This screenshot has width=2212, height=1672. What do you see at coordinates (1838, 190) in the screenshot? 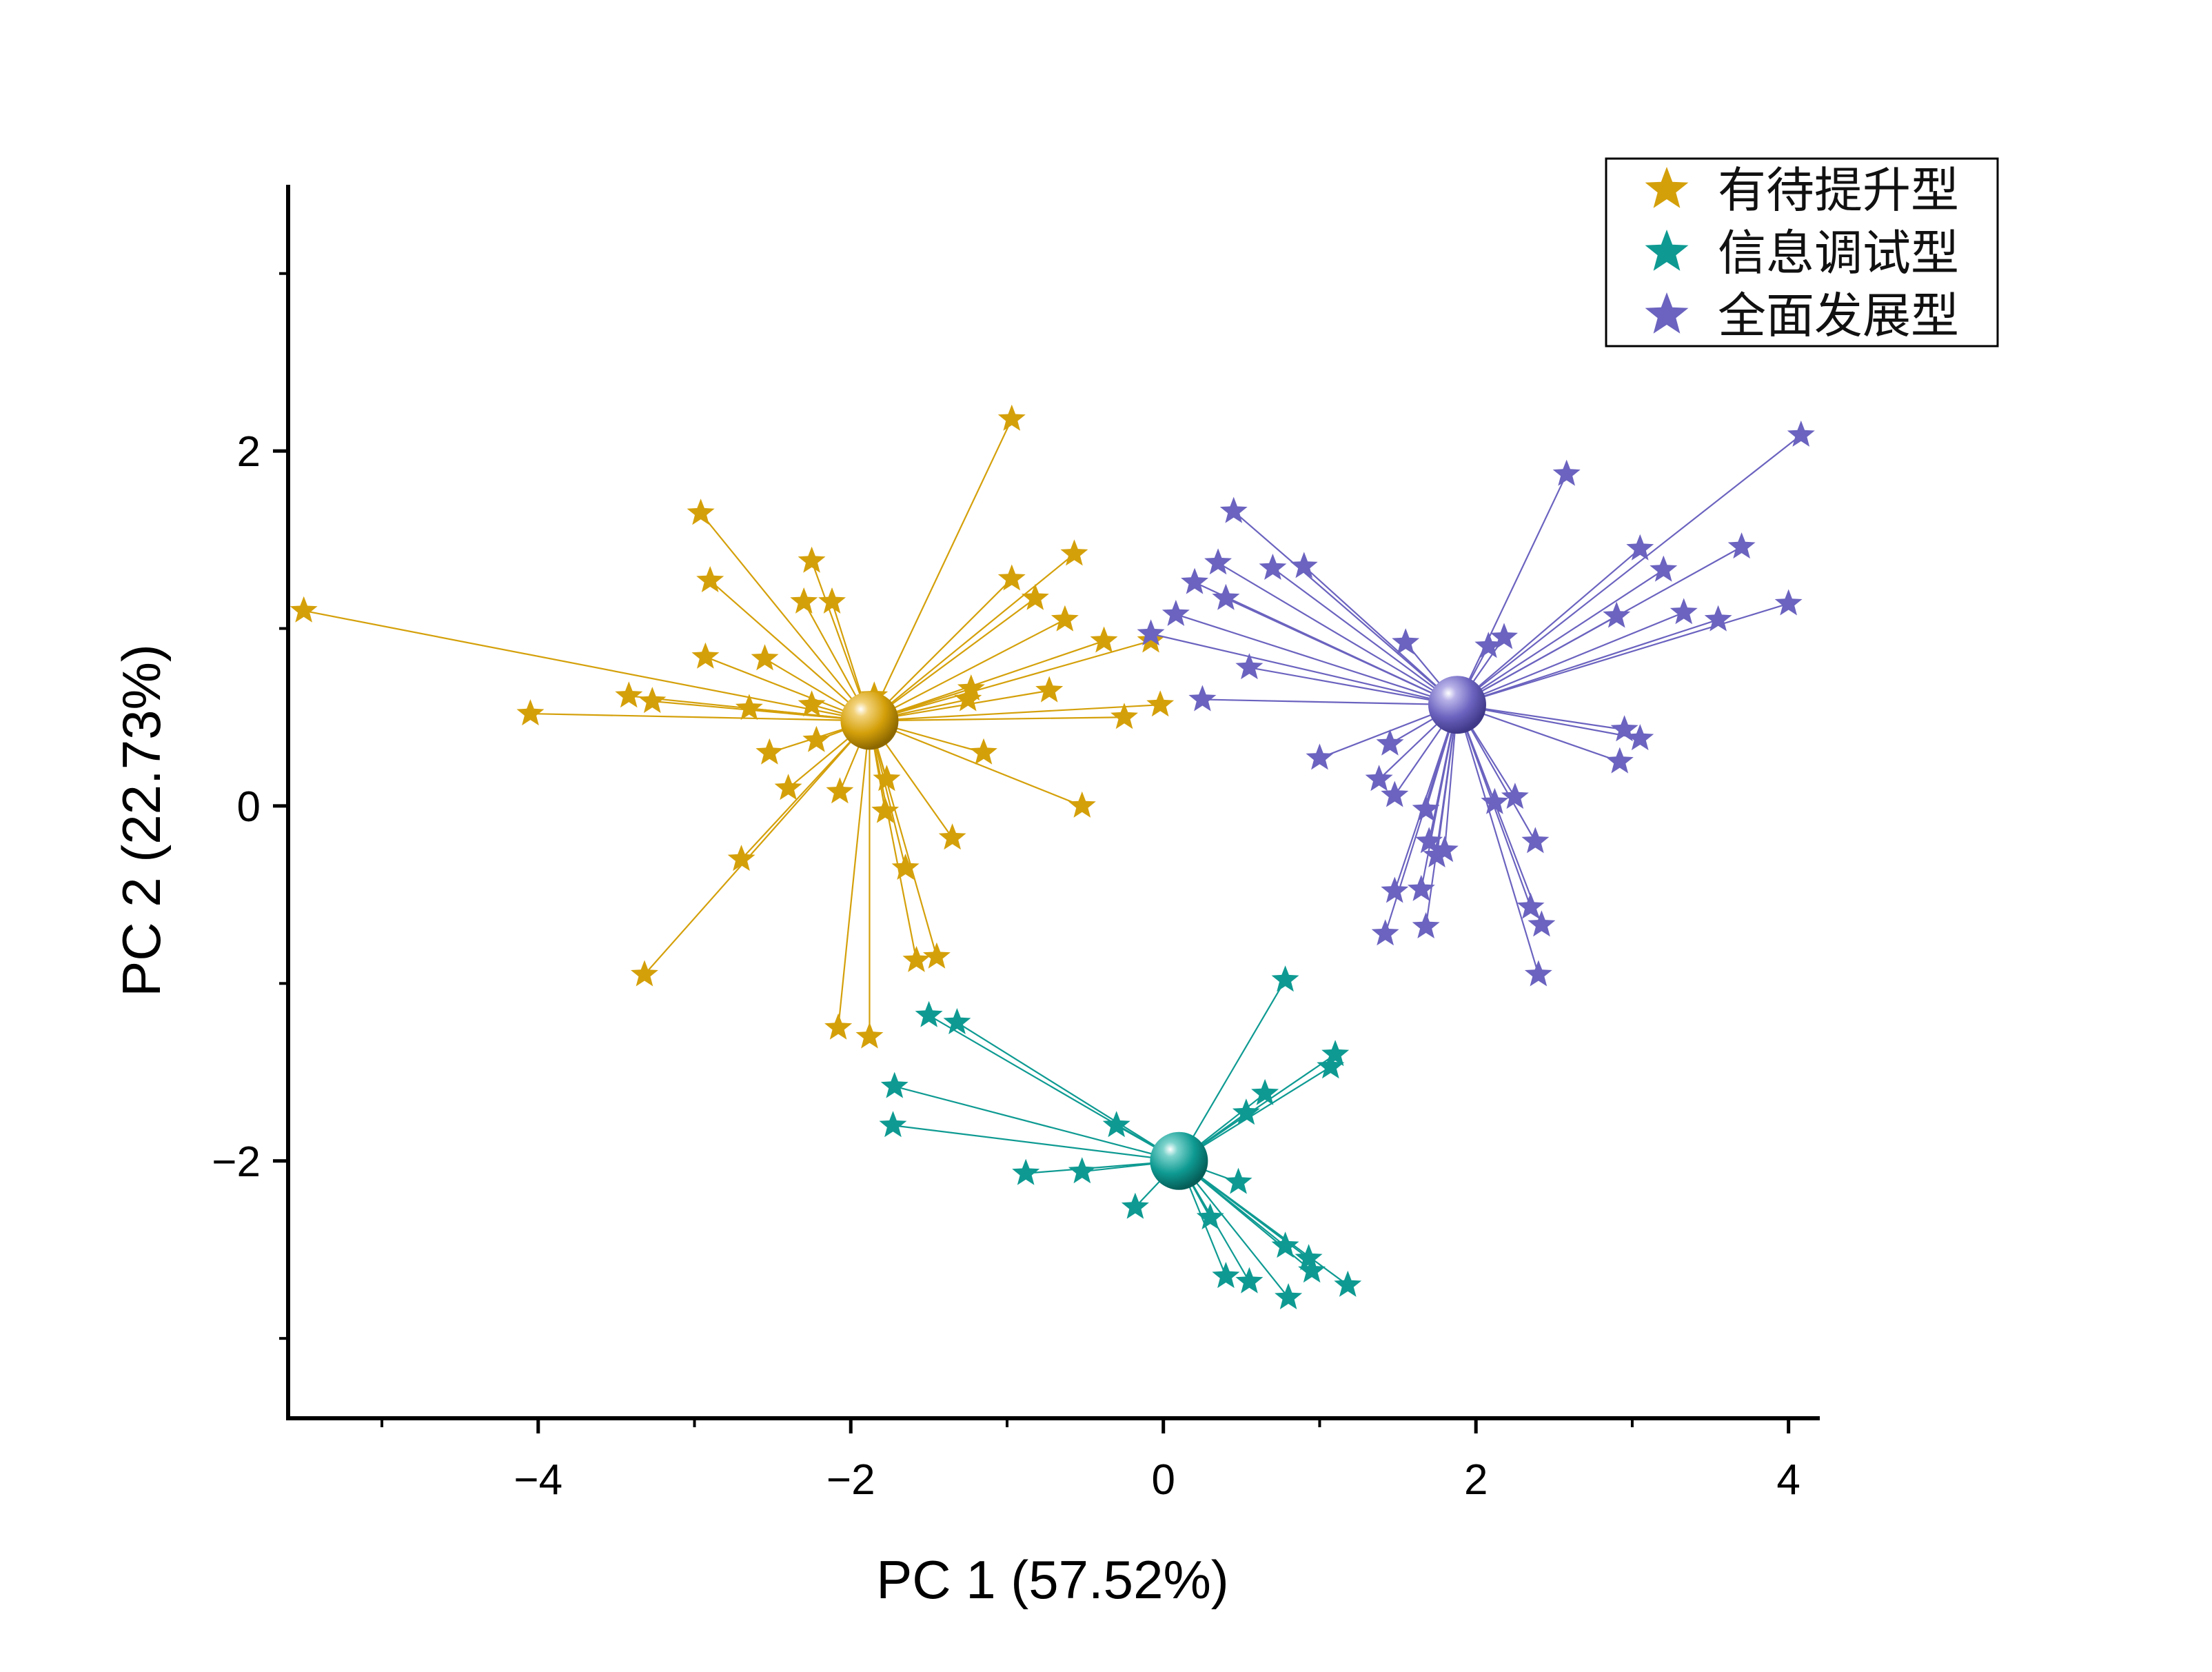
I see `legend-label: 有待提升型` at bounding box center [1838, 190].